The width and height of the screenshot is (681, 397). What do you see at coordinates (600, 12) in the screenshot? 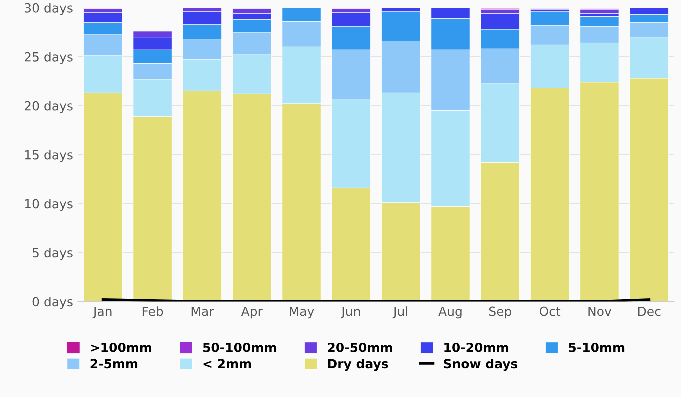
I see `bar` at bounding box center [600, 12].